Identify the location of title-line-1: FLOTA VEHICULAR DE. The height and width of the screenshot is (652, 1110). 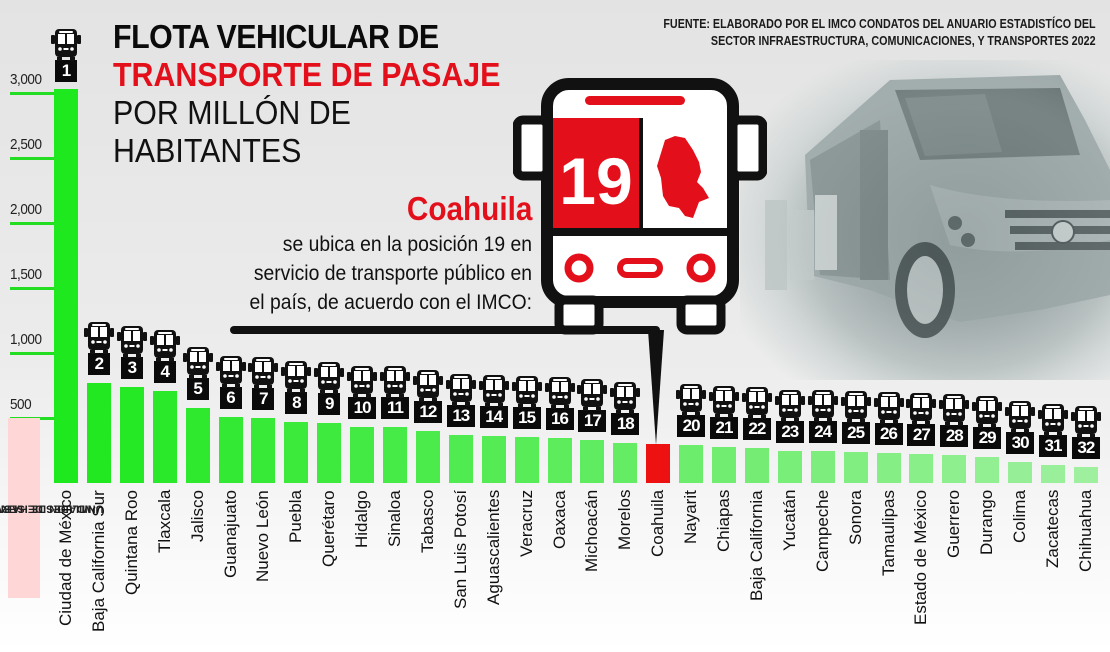
(276, 36).